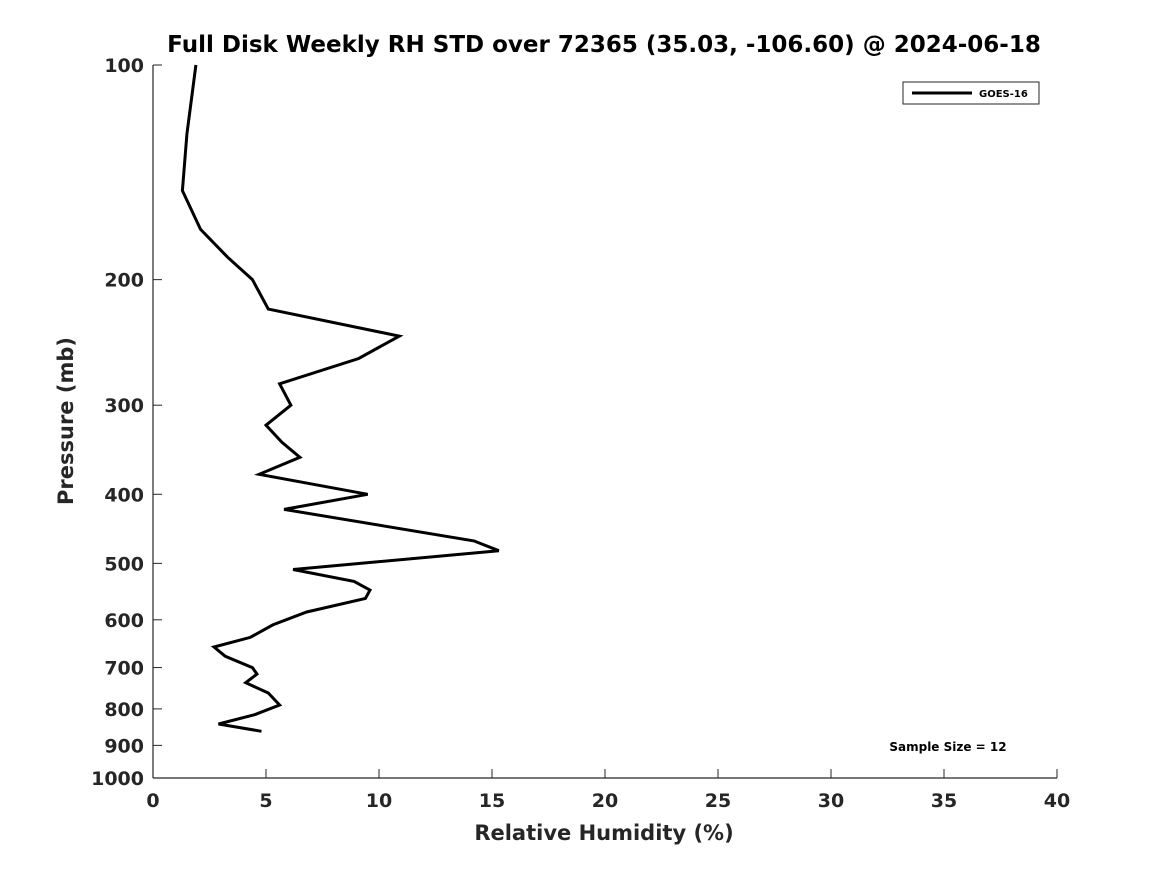 Image resolution: width=1167 pixels, height=875 pixels. I want to click on x-tick-label: 30, so click(831, 801).